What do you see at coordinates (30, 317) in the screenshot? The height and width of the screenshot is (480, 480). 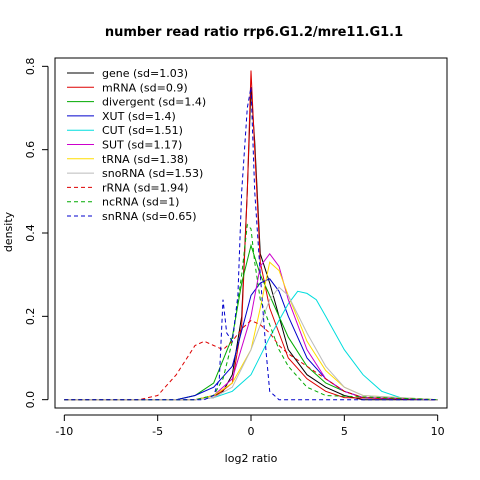 I see `y-tick-label: 0.2` at bounding box center [30, 317].